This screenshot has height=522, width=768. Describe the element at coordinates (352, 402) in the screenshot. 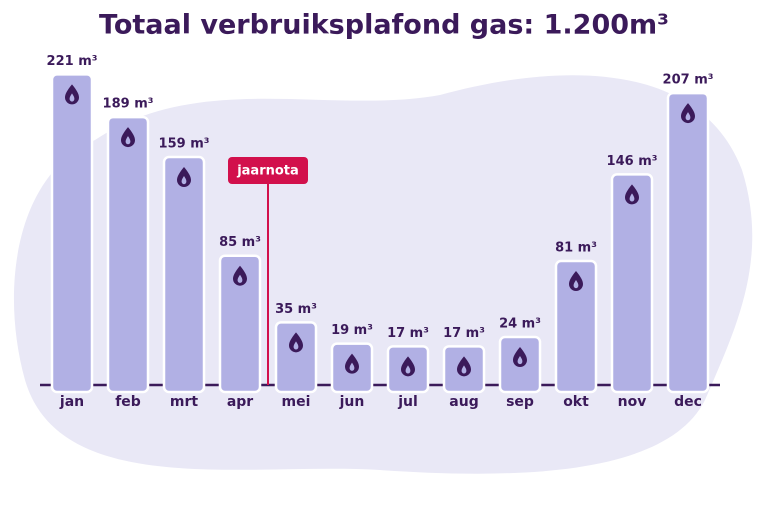

I see `x-tick-label: jun` at that location.